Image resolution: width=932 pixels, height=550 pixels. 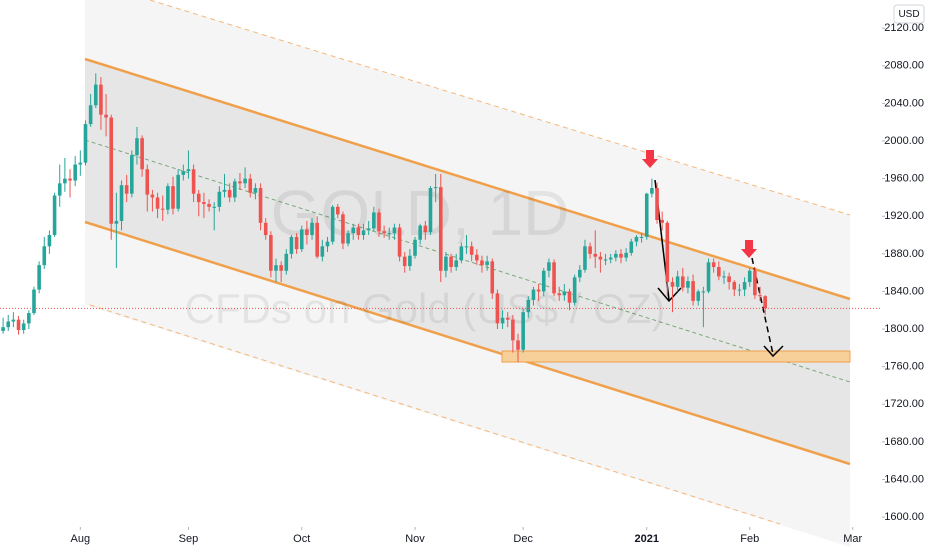 I want to click on y-tick-label: 2000.00, so click(x=904, y=141).